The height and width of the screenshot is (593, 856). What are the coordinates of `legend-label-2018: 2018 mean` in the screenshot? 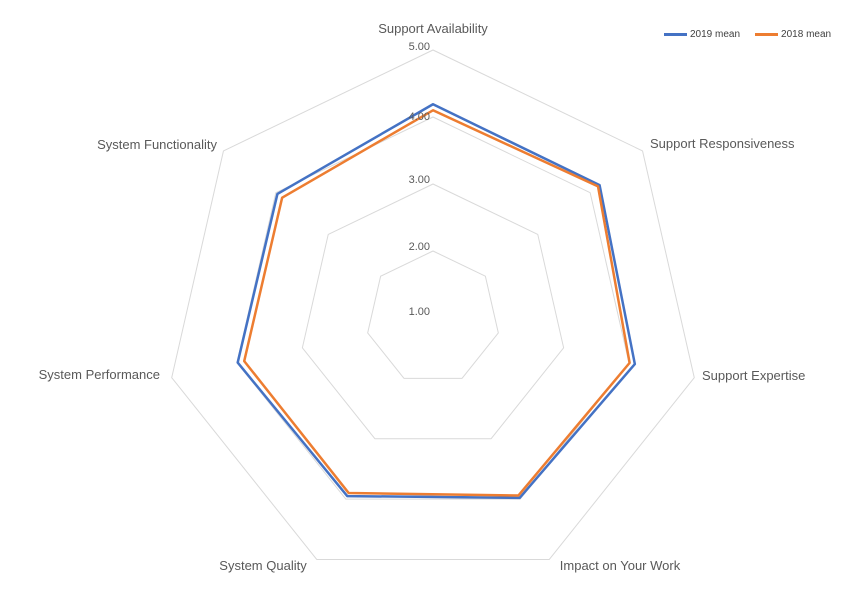 It's located at (806, 34).